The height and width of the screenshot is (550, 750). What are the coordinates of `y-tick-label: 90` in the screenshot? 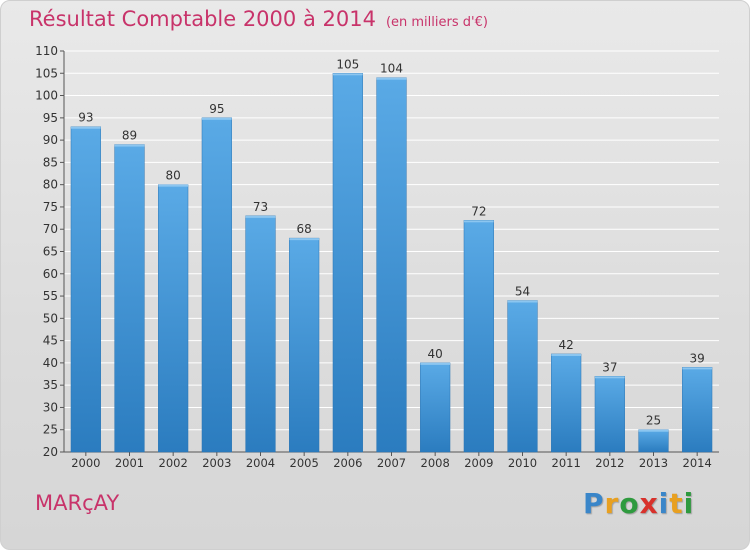 It's located at (50, 140).